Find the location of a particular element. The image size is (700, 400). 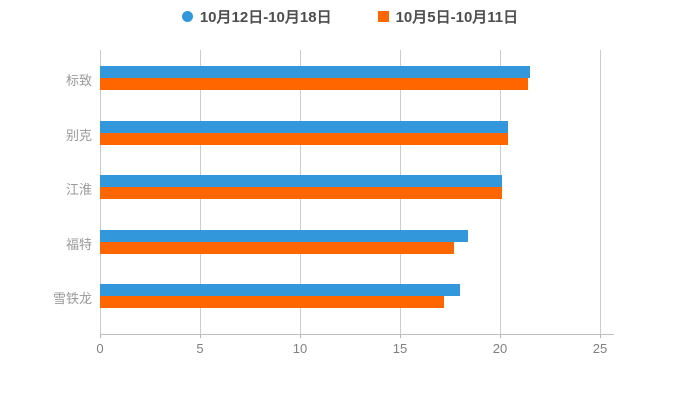

square-marker-icon is located at coordinates (383, 16).